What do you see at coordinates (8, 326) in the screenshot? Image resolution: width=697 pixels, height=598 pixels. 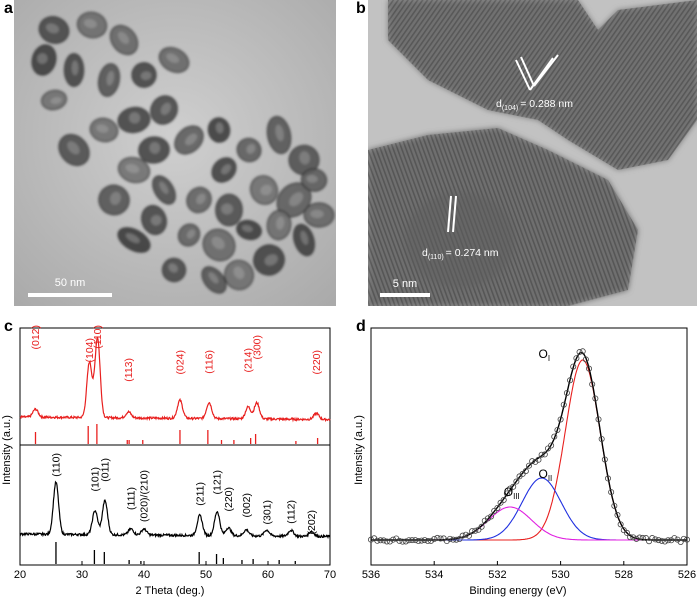 I see `panel-c-letter: c` at bounding box center [8, 326].